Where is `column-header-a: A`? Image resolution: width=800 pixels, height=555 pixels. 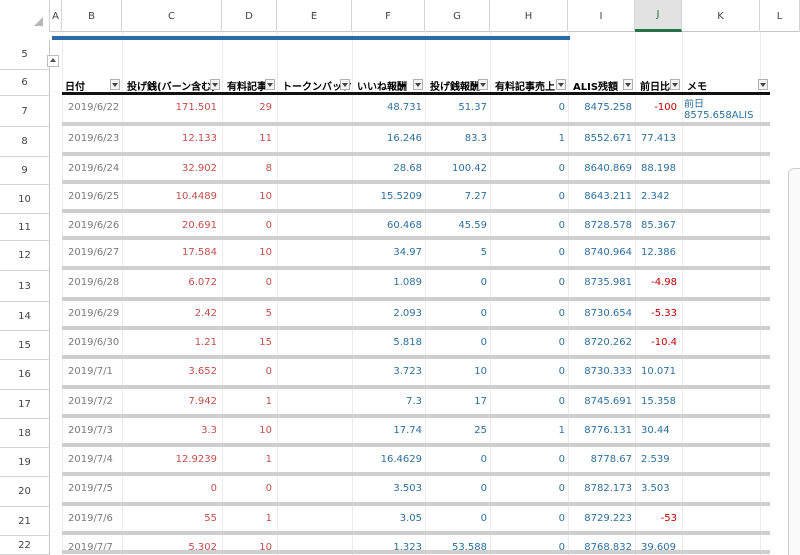 column-header-a: A is located at coordinates (56, 16).